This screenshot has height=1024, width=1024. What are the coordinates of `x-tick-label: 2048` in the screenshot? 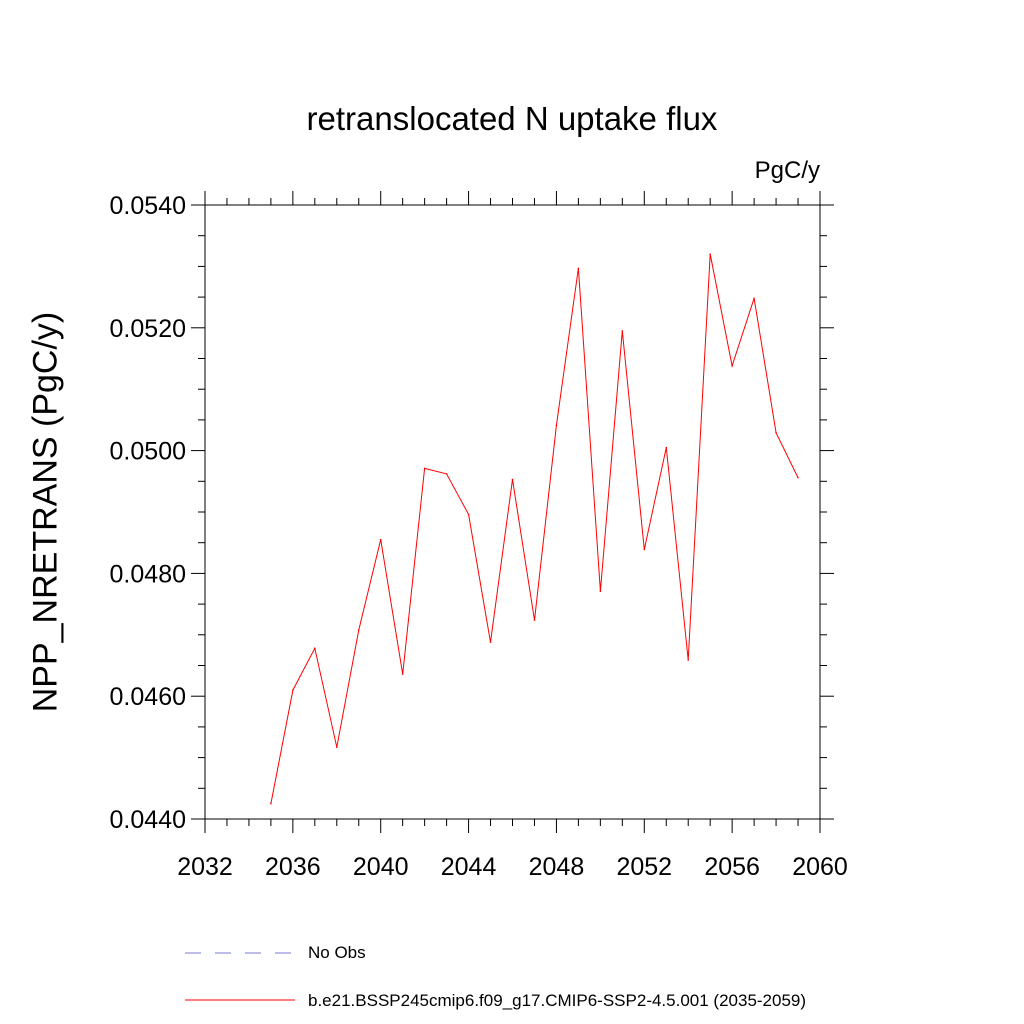 It's located at (557, 867).